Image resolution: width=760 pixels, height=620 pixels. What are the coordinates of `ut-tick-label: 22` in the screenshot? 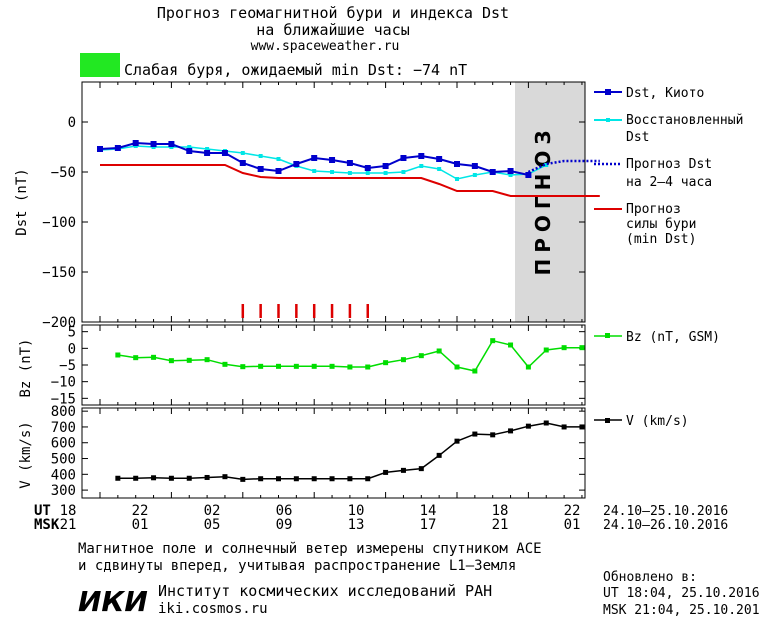 It's located at (572, 511).